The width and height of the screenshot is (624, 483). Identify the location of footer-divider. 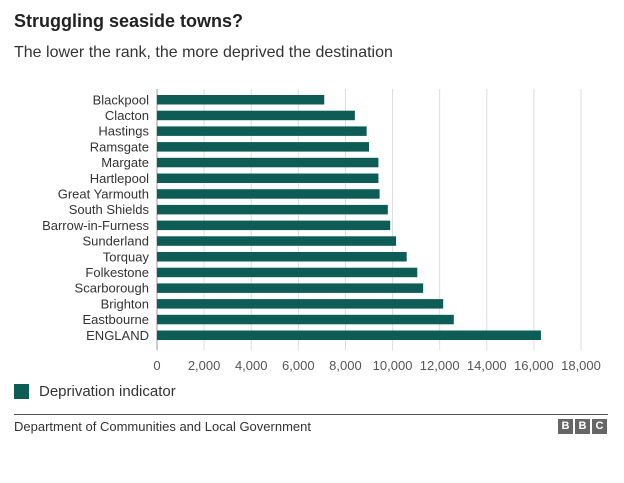
(311, 414).